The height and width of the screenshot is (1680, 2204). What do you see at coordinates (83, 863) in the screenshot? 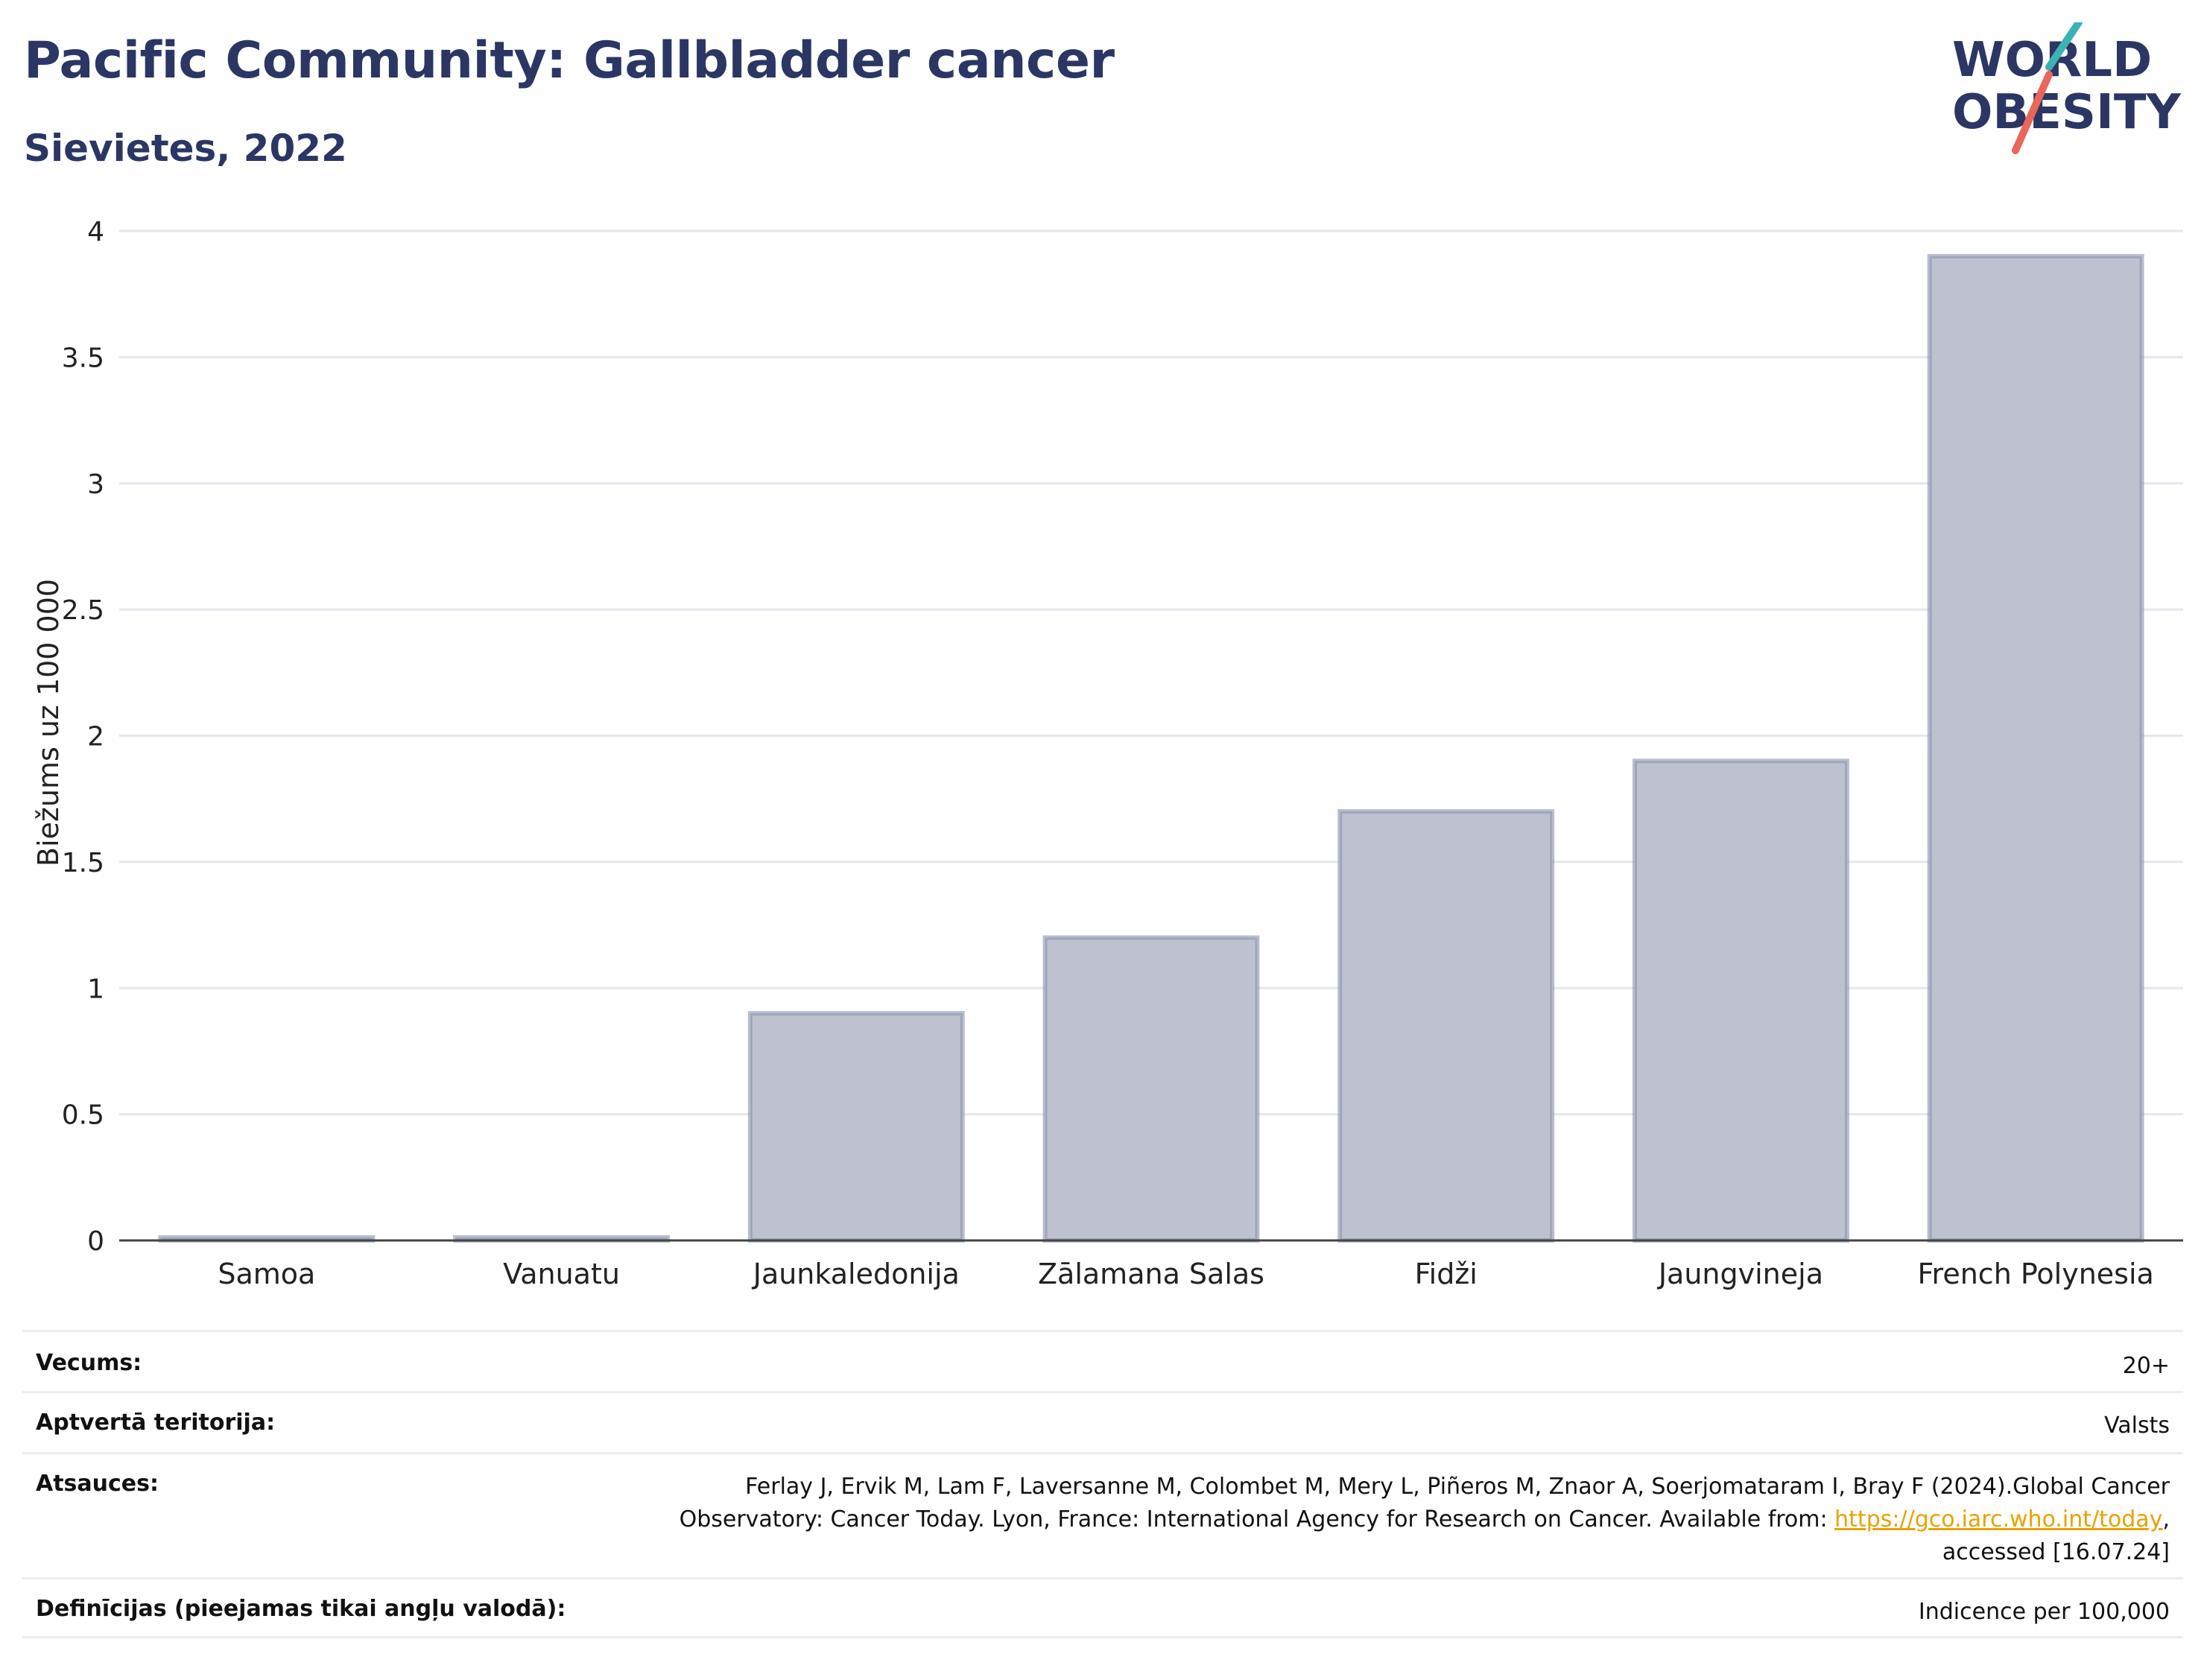
I see `y-tick-label: 1.5` at bounding box center [83, 863].